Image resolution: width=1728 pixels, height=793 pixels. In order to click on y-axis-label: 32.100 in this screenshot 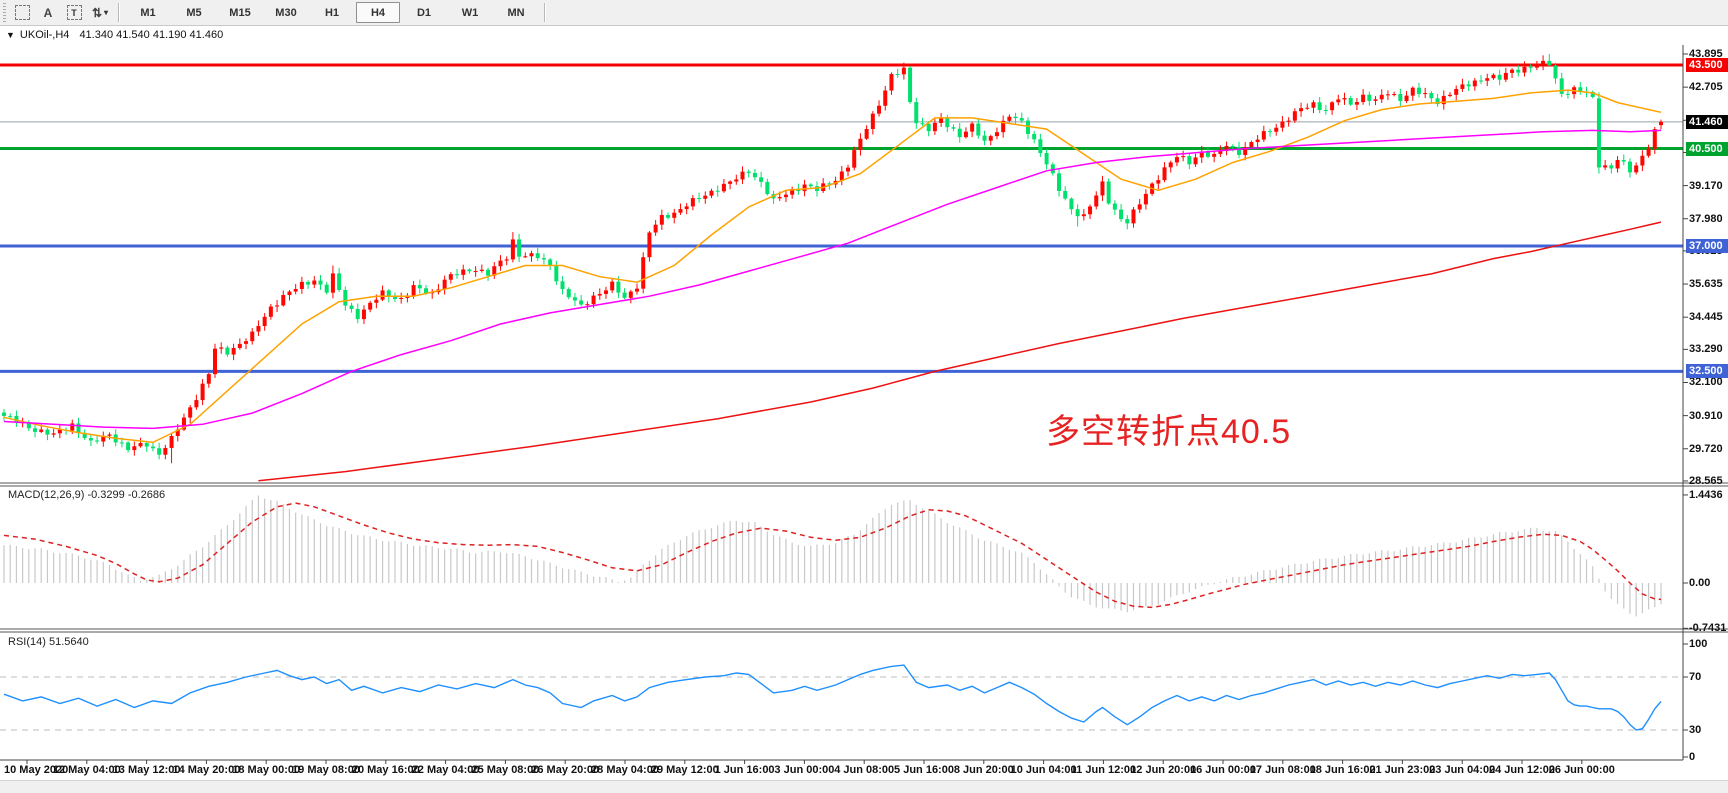, I will do `click(1706, 382)`.